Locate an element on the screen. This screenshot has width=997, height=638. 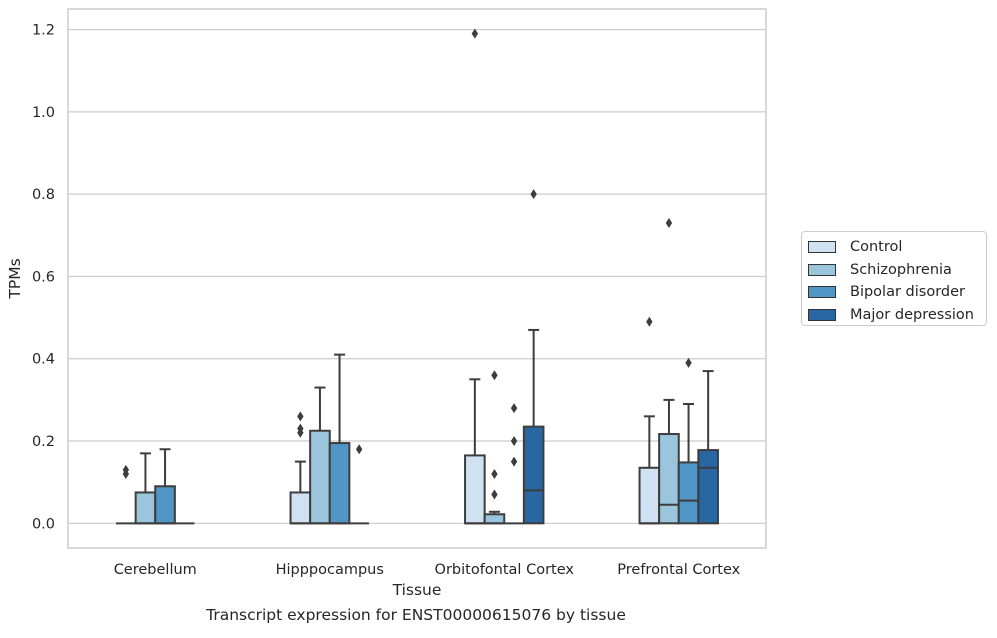
y-axis-label: TPMs is located at coordinates (15, 278).